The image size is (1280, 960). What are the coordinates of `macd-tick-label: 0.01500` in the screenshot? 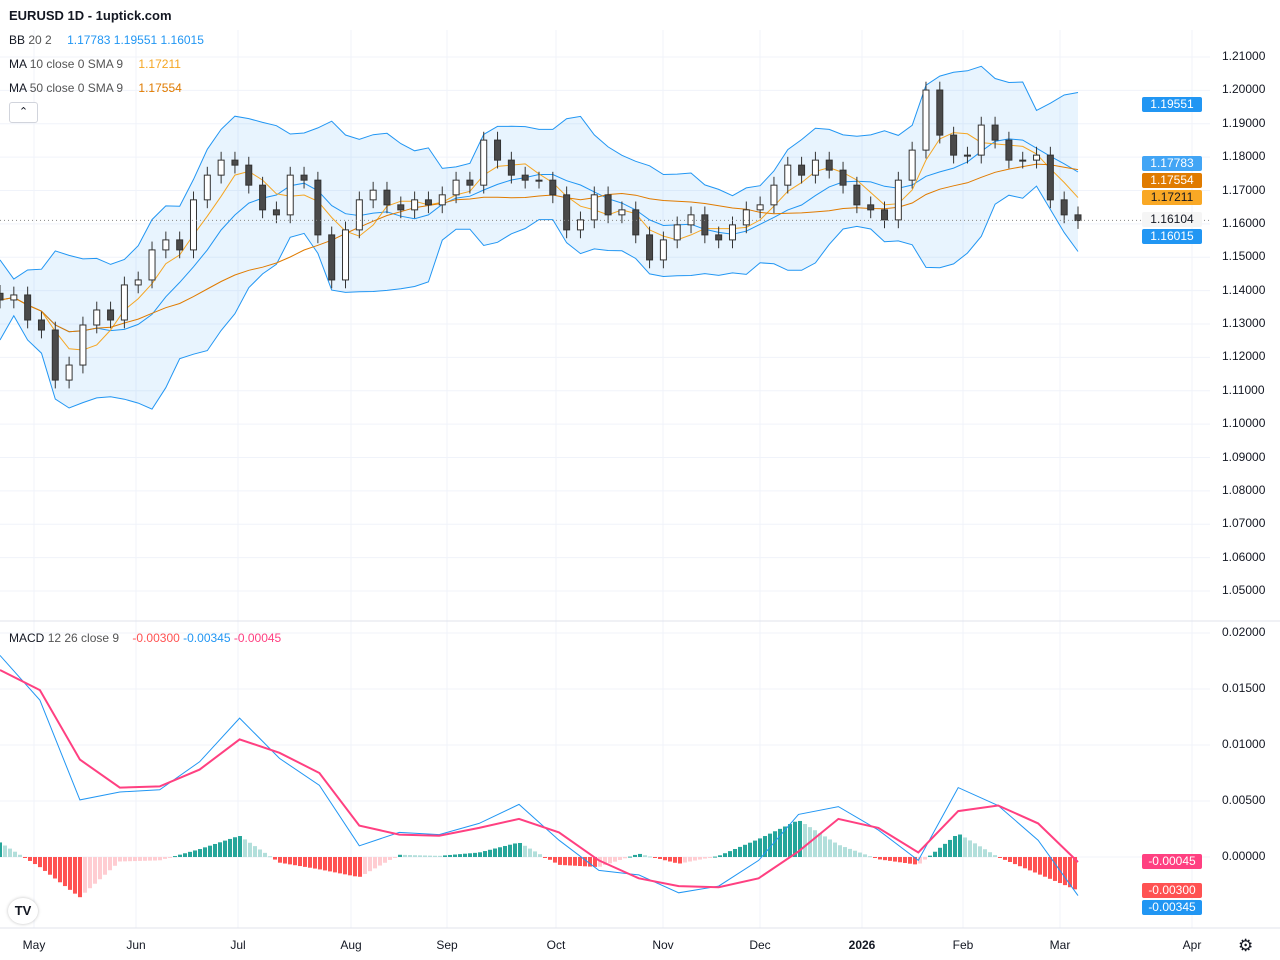 It's located at (1244, 688).